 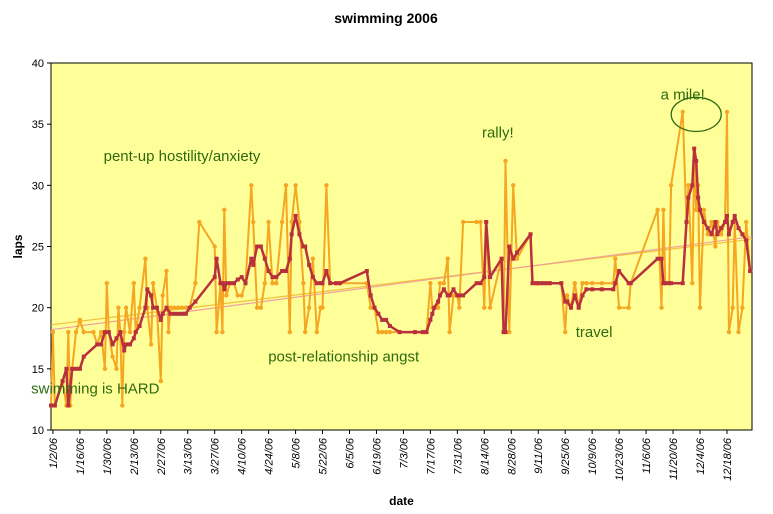 What do you see at coordinates (95, 388) in the screenshot?
I see `annotation-label: swimming is HARD` at bounding box center [95, 388].